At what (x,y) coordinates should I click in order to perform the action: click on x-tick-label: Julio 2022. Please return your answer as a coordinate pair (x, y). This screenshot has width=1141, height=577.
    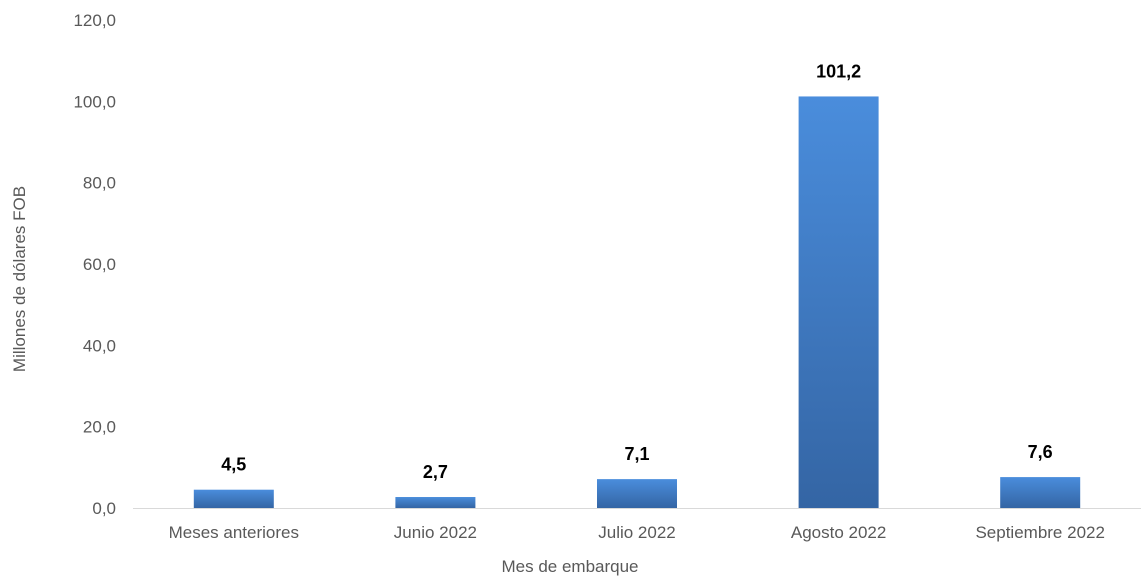
    Looking at the image, I should click on (637, 532).